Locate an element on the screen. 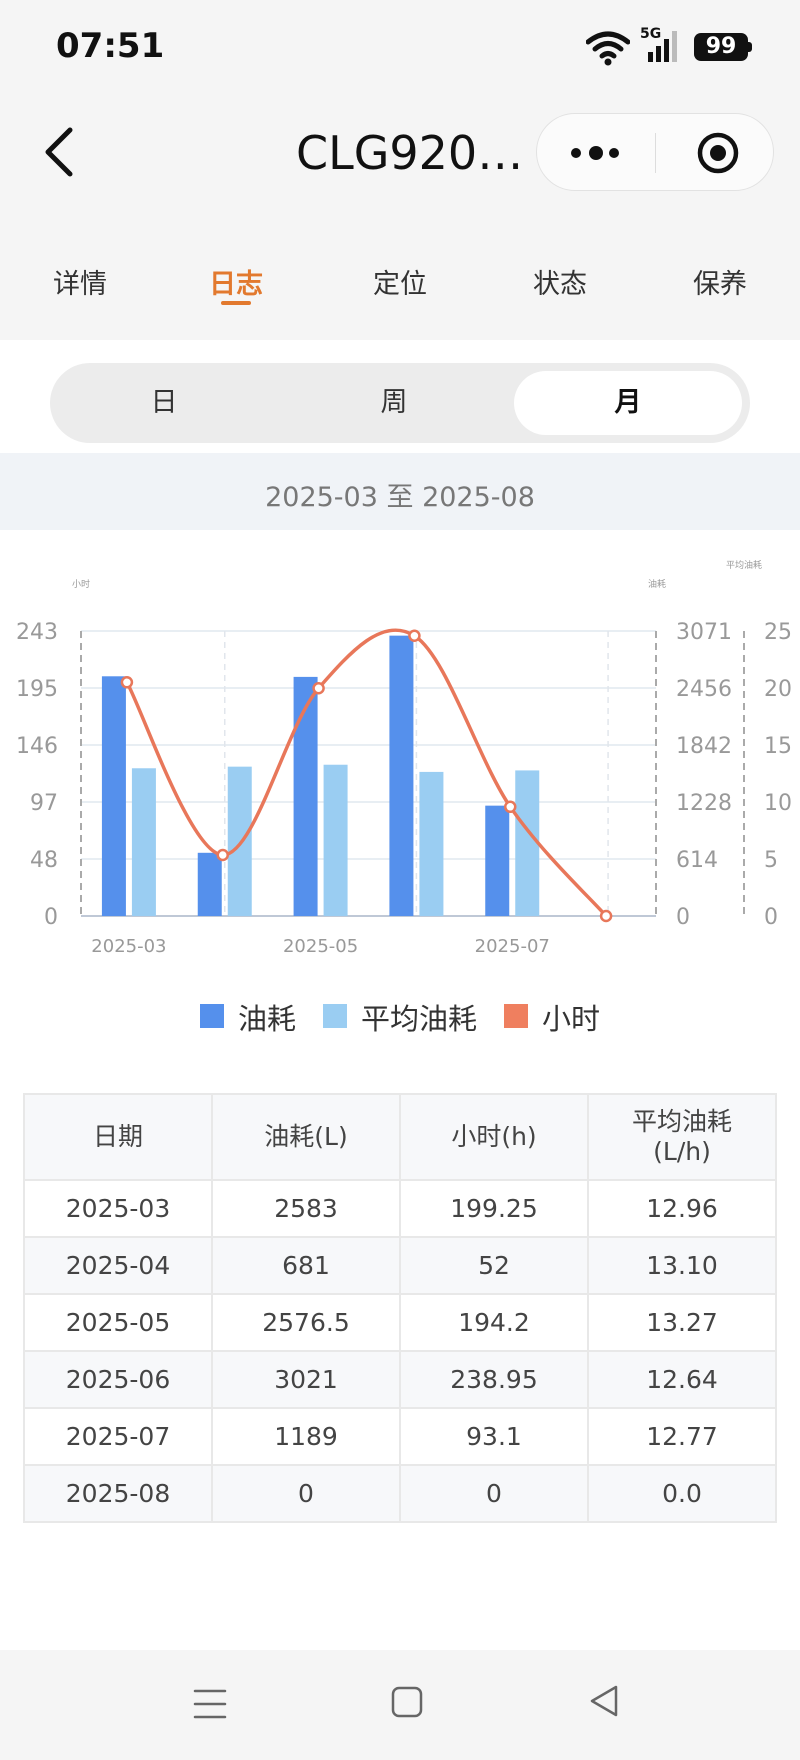 The height and width of the screenshot is (1760, 800). legend-avg-fuel-swatch is located at coordinates (335, 1016).